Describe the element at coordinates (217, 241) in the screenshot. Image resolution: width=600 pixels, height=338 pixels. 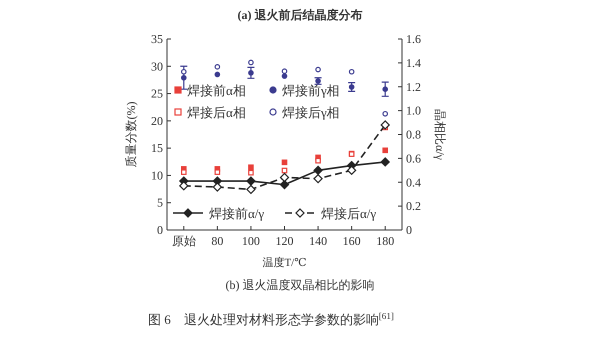
I see `x-tick-label: 80` at that location.